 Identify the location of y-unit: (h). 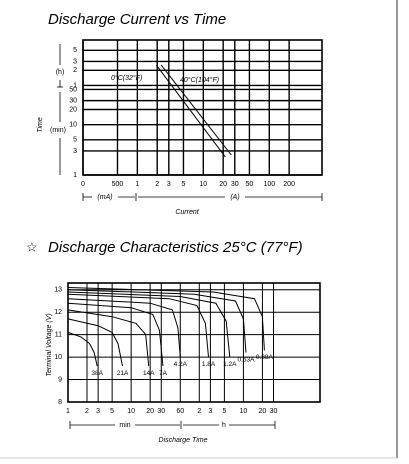
(60, 72).